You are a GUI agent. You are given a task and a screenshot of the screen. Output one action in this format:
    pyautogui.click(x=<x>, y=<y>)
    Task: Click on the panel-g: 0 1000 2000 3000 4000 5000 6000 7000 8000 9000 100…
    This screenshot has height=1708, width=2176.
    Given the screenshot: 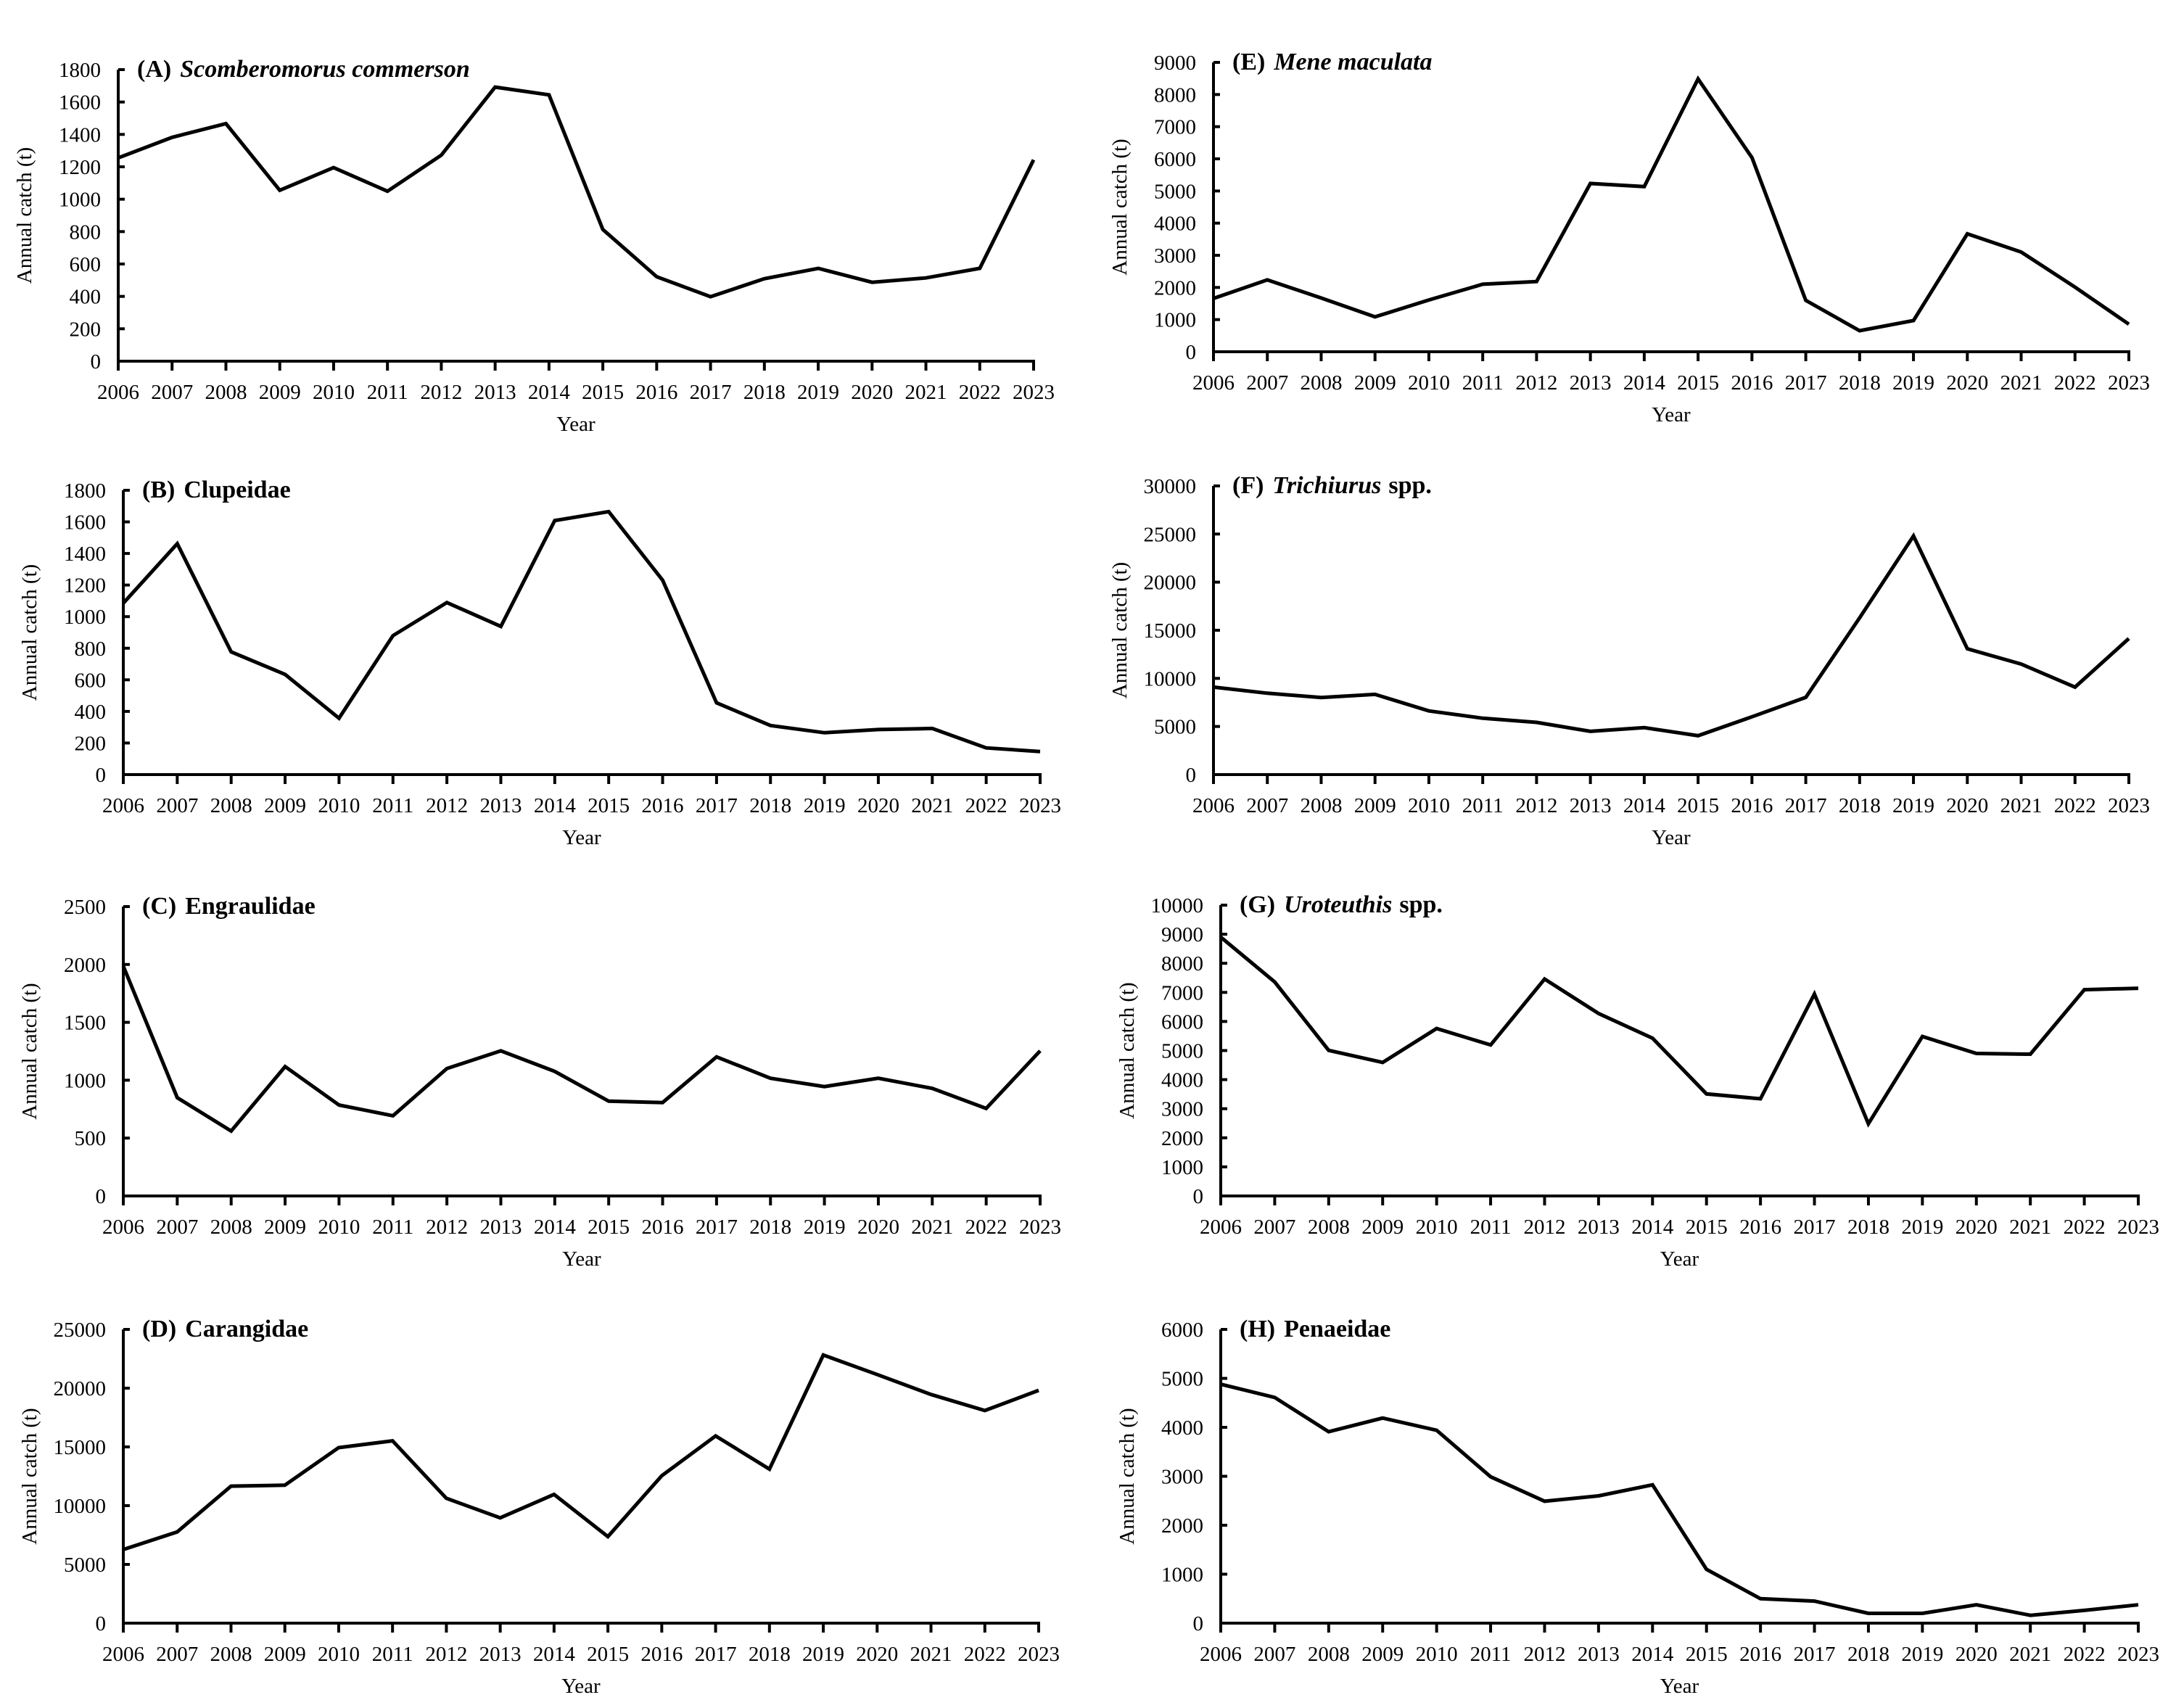 What is the action you would take?
    pyautogui.click(x=1637, y=1081)
    